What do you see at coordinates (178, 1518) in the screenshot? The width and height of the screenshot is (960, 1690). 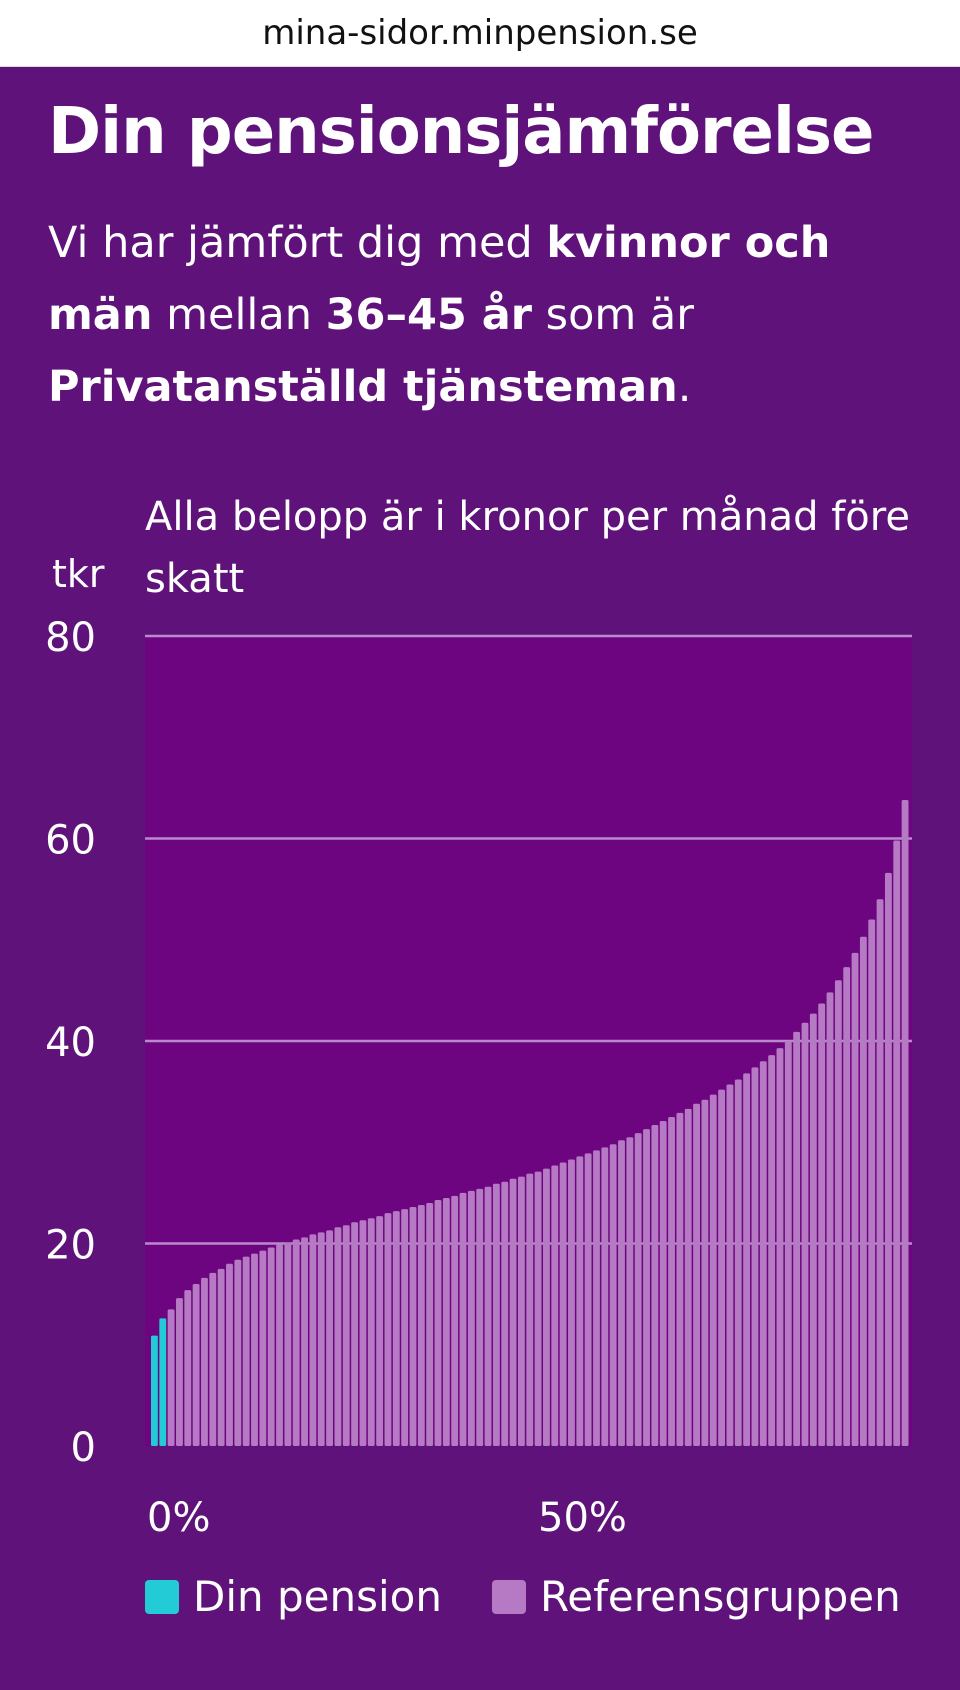 I see `x-tick-label: 0%` at bounding box center [178, 1518].